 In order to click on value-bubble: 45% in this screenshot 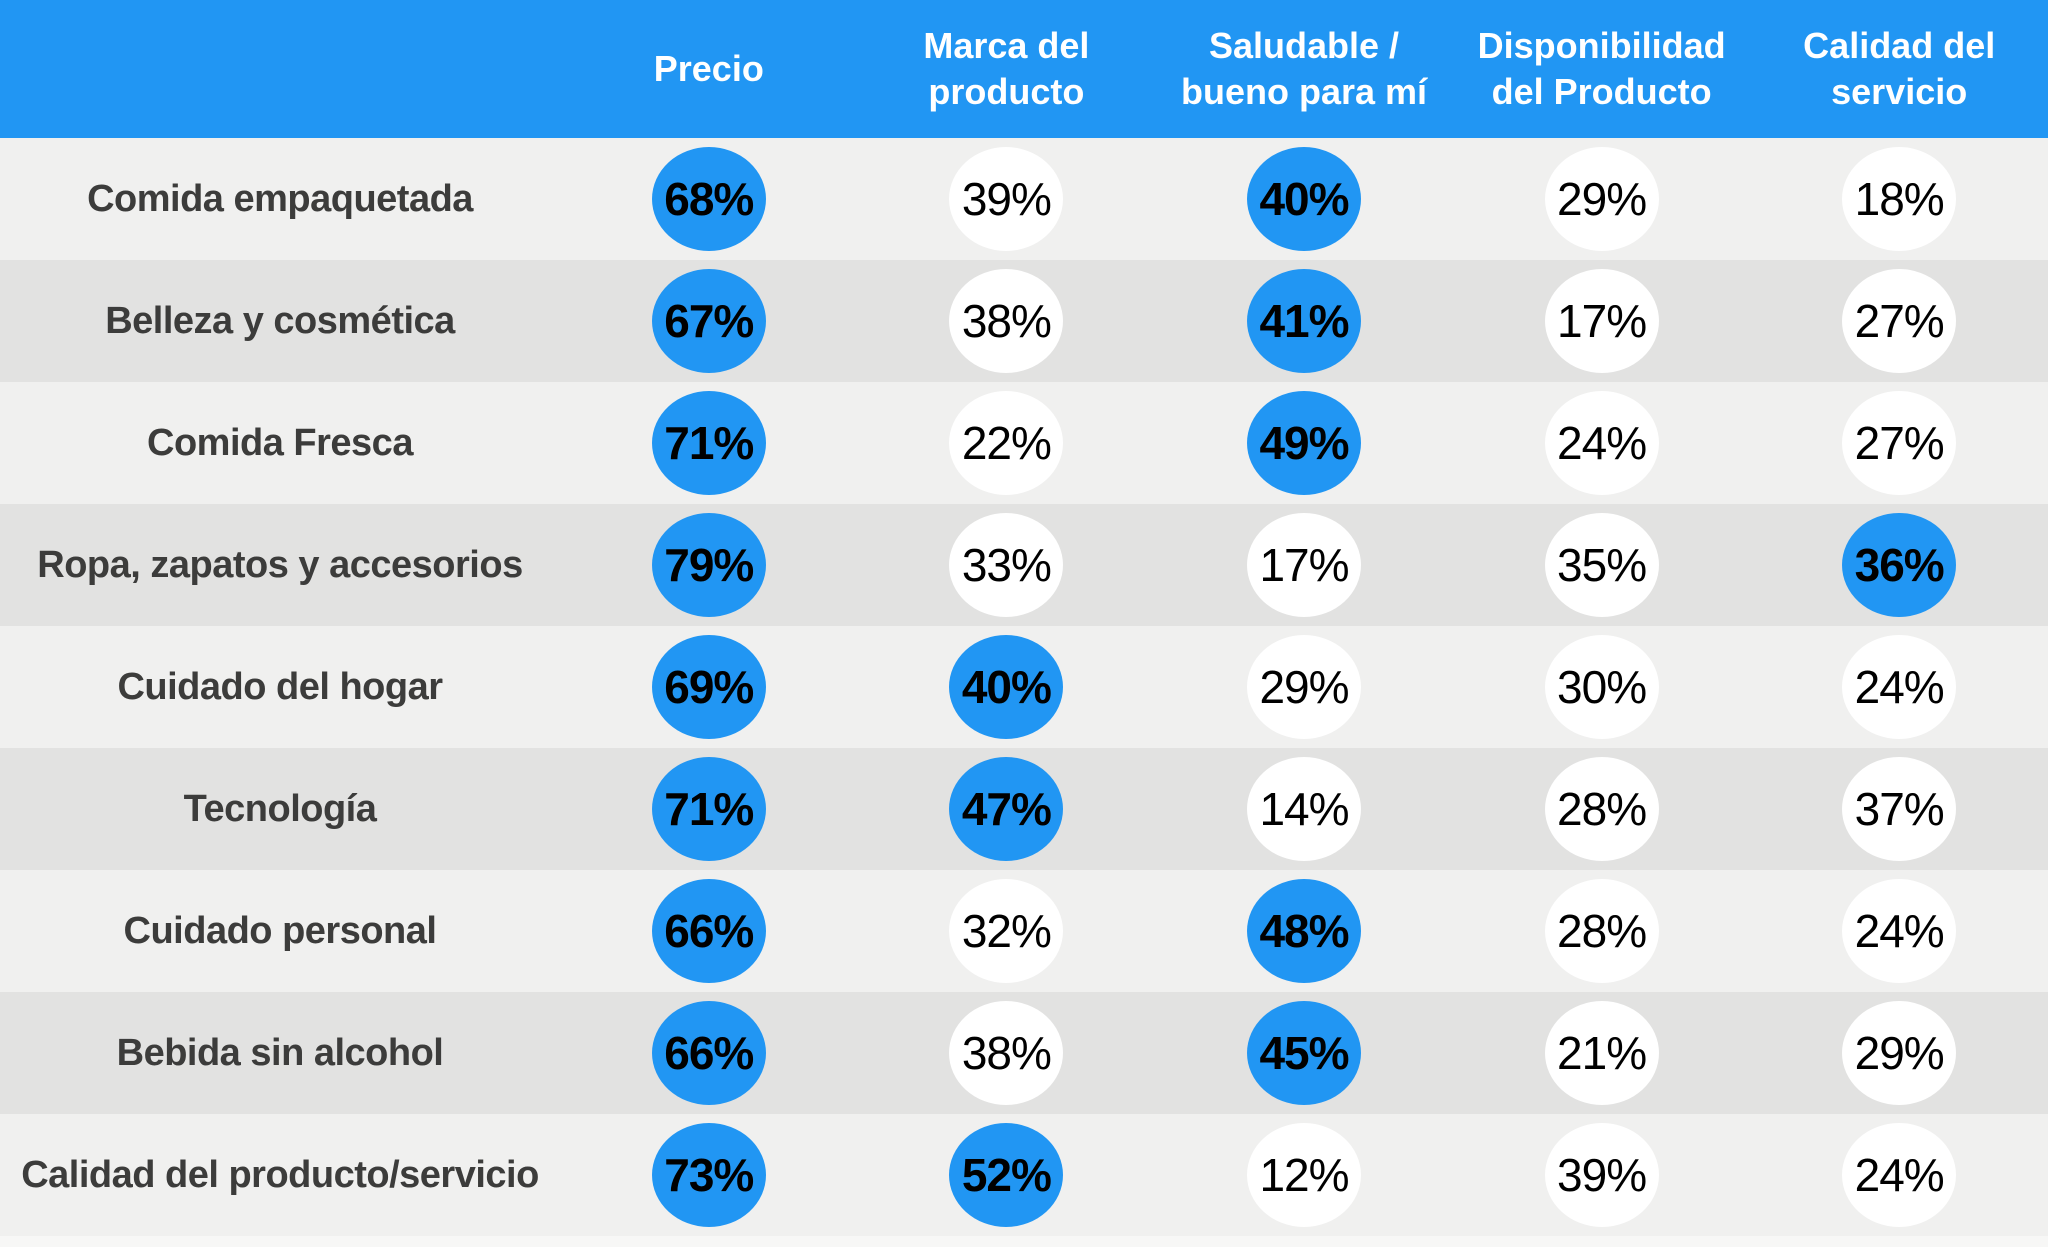, I will do `click(1303, 1053)`.